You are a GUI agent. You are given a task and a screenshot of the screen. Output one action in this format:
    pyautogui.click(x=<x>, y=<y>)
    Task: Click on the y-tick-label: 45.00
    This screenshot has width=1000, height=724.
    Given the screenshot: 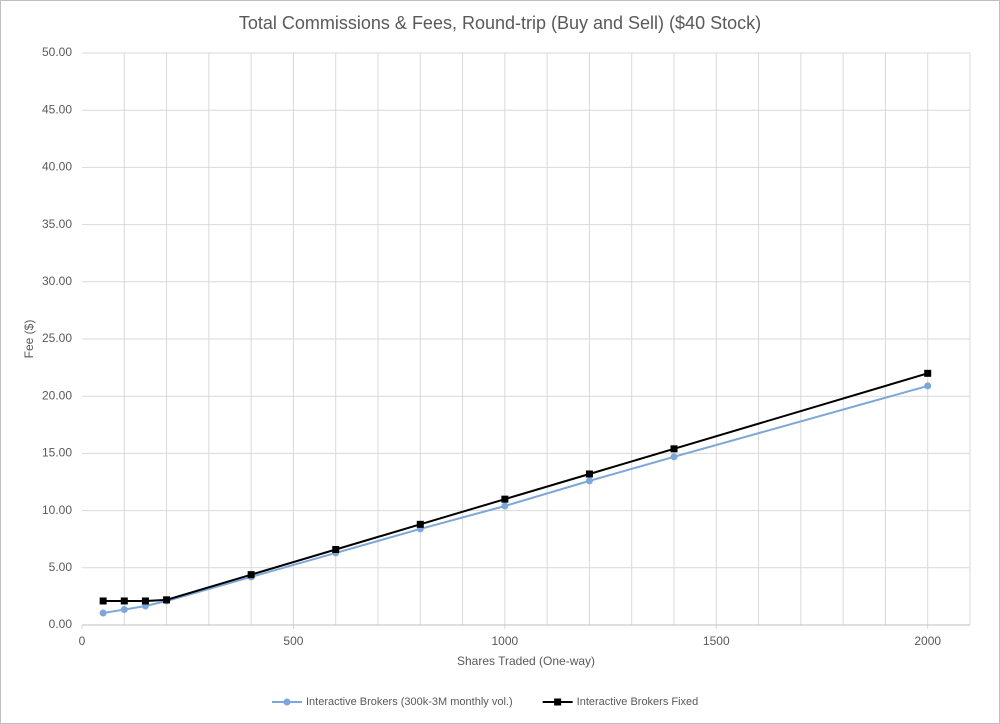 What is the action you would take?
    pyautogui.click(x=57, y=109)
    